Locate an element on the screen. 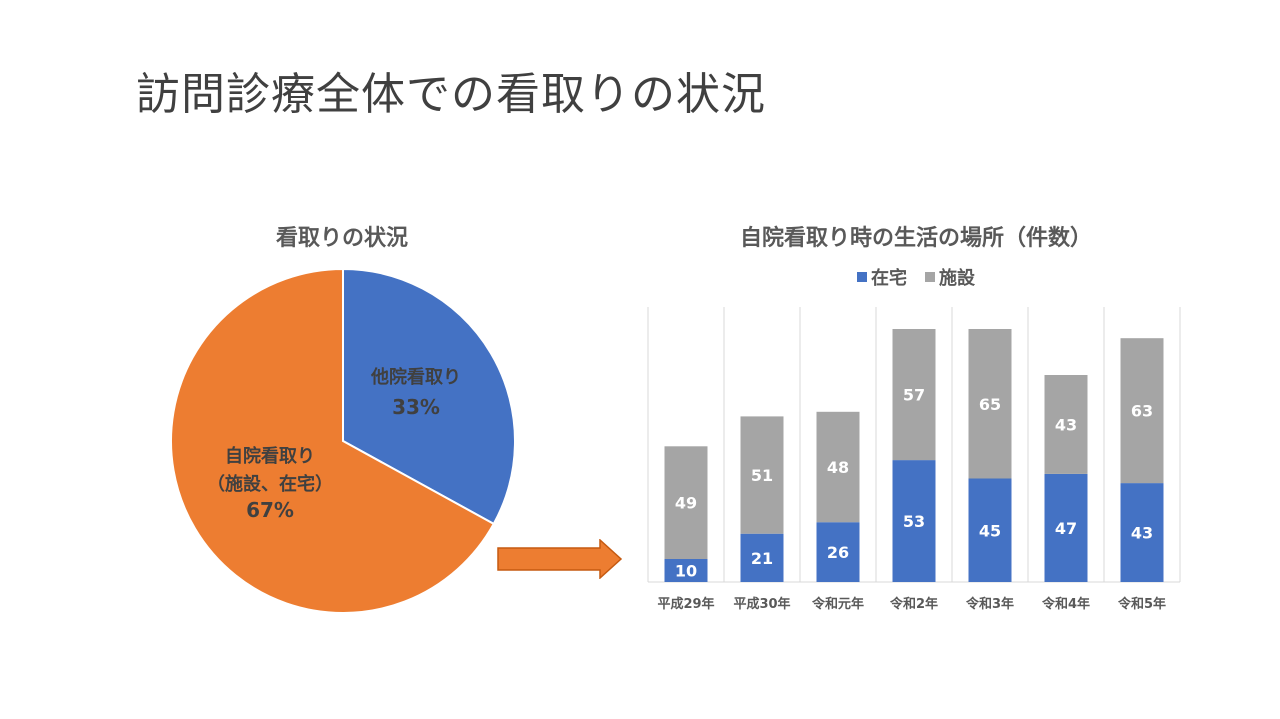 The width and height of the screenshot is (1280, 719). bar-value-label: 63 is located at coordinates (1142, 411).